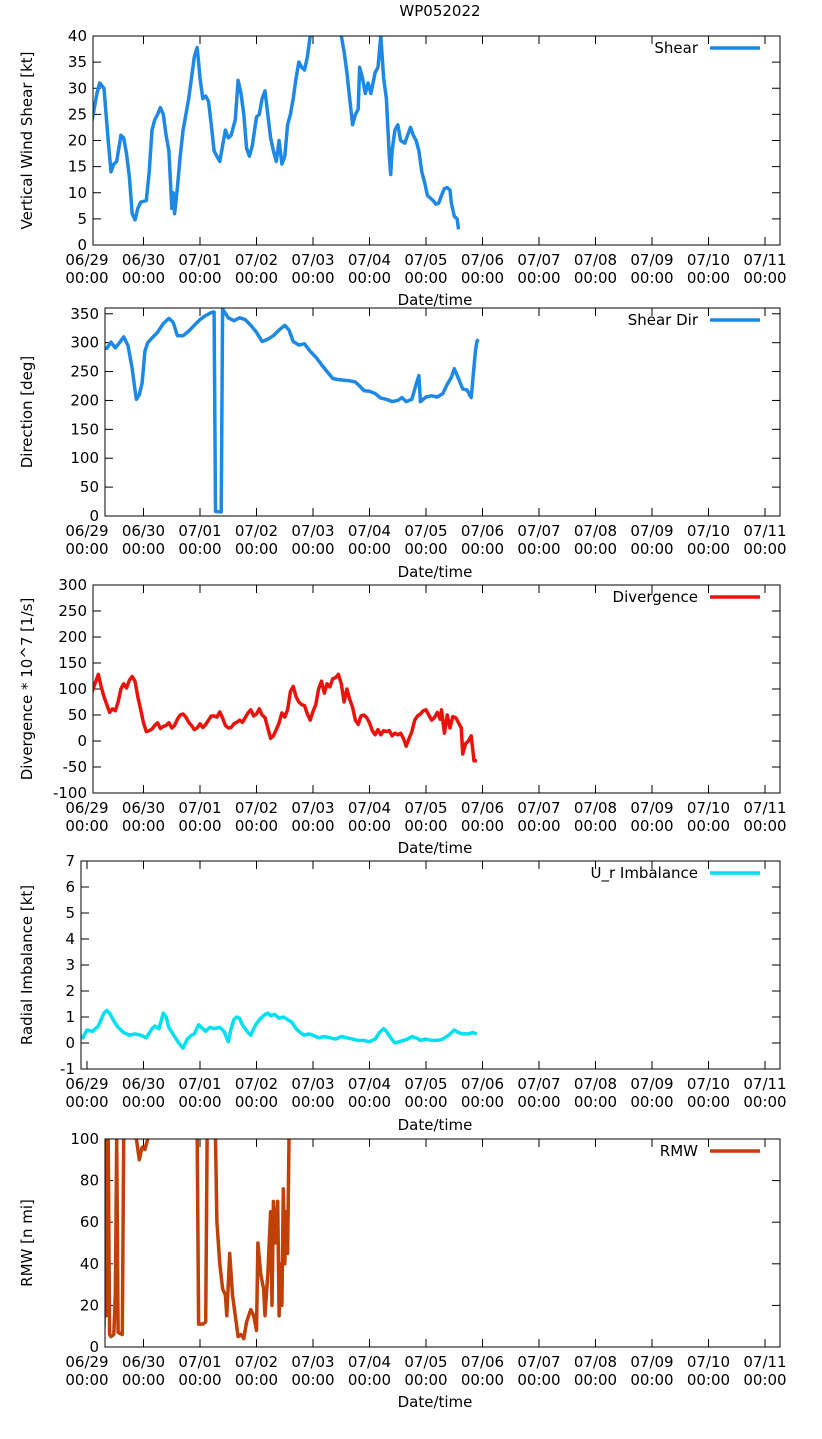 The image size is (822, 1439). Describe the element at coordinates (663, 320) in the screenshot. I see `legend-label: Shear Dir` at that location.